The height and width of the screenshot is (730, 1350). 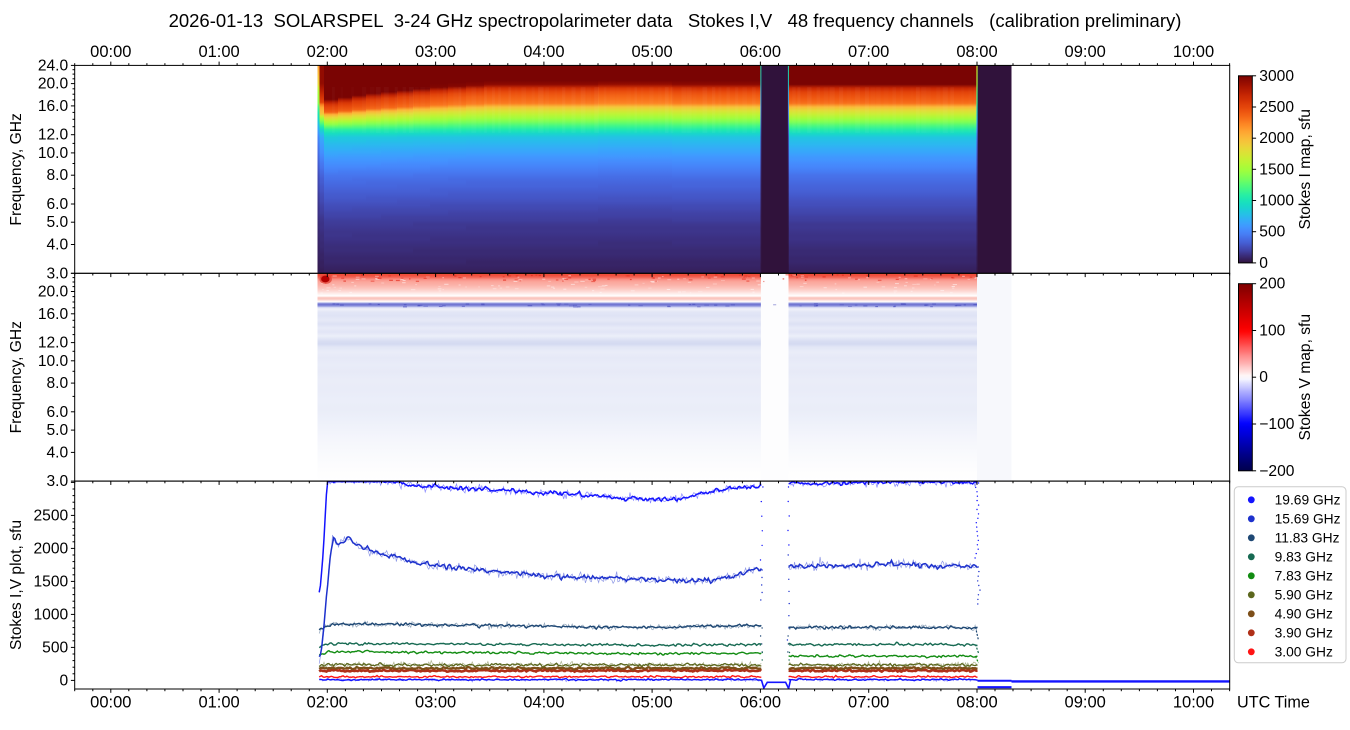 What do you see at coordinates (1304, 594) in the screenshot?
I see `svg-text: 5.90 GHz` at bounding box center [1304, 594].